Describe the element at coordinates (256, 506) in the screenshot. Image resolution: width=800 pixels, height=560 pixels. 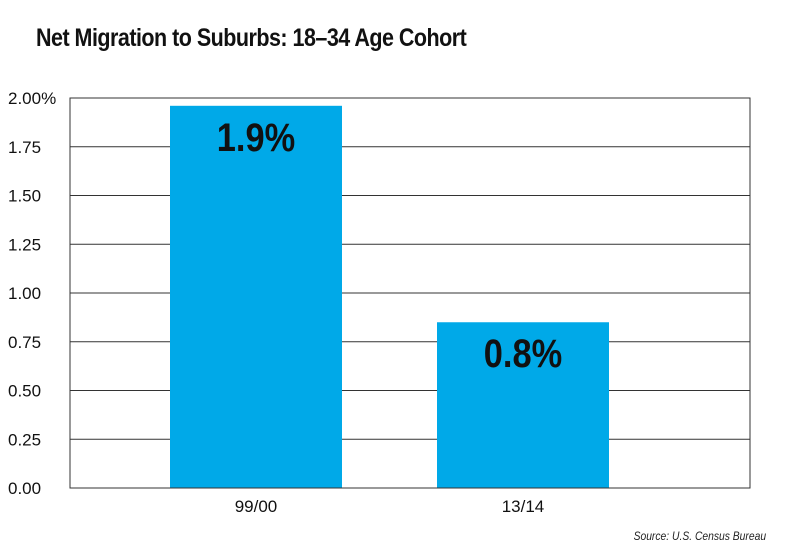
I see `x-tick-label: 99/00` at that location.